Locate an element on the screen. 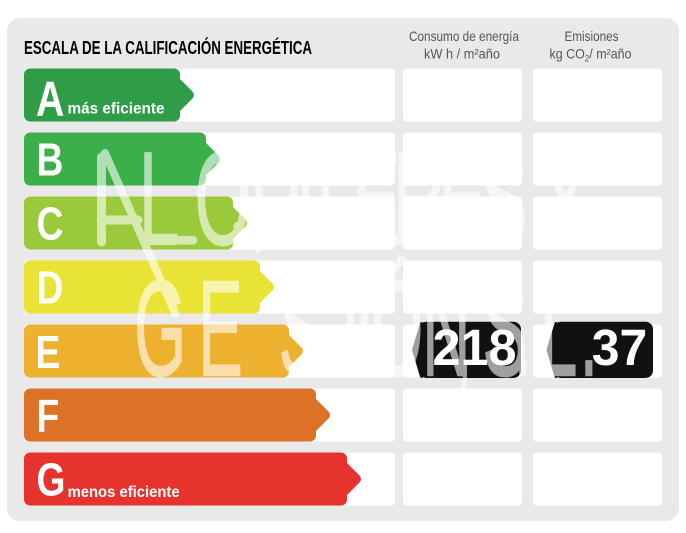  svg-text: Consumo de energía is located at coordinates (464, 36).